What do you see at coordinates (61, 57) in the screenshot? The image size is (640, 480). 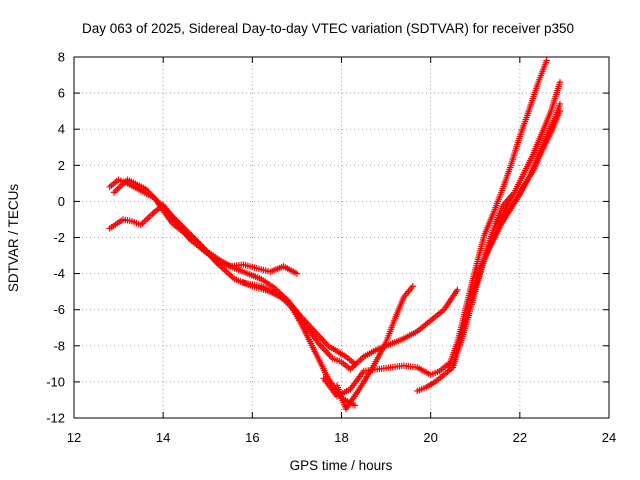 I see `y-tick-label: 8` at bounding box center [61, 57].